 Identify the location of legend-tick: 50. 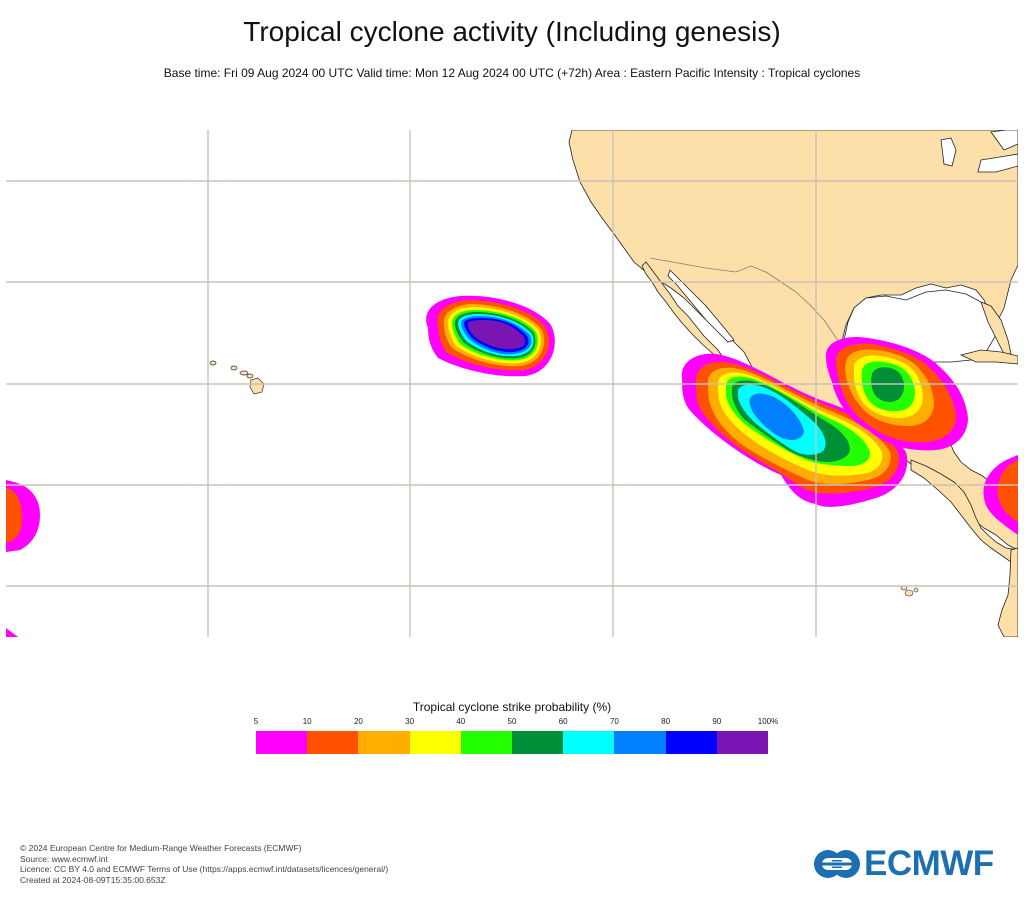
(512, 721).